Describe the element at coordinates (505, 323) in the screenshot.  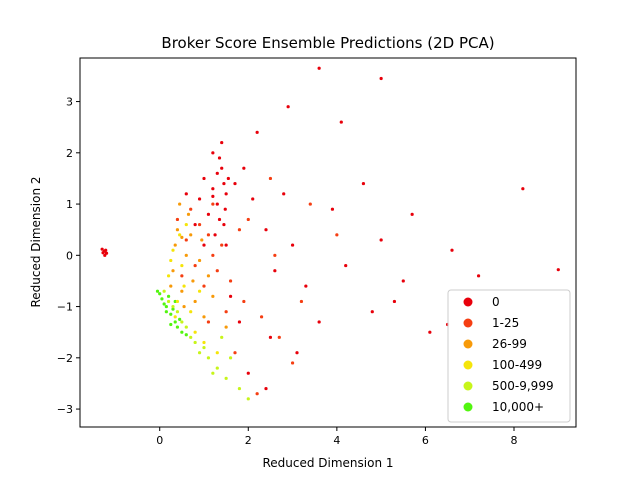
I see `legend-label: 1-25` at that location.